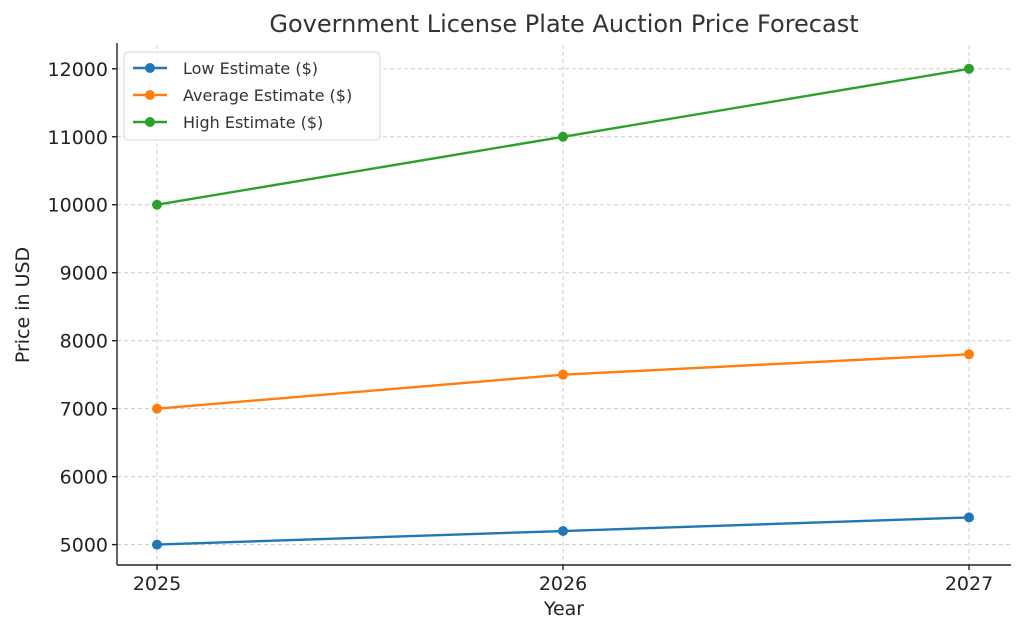 The height and width of the screenshot is (634, 1024). Describe the element at coordinates (157, 584) in the screenshot. I see `x-tick-label: 2025` at that location.